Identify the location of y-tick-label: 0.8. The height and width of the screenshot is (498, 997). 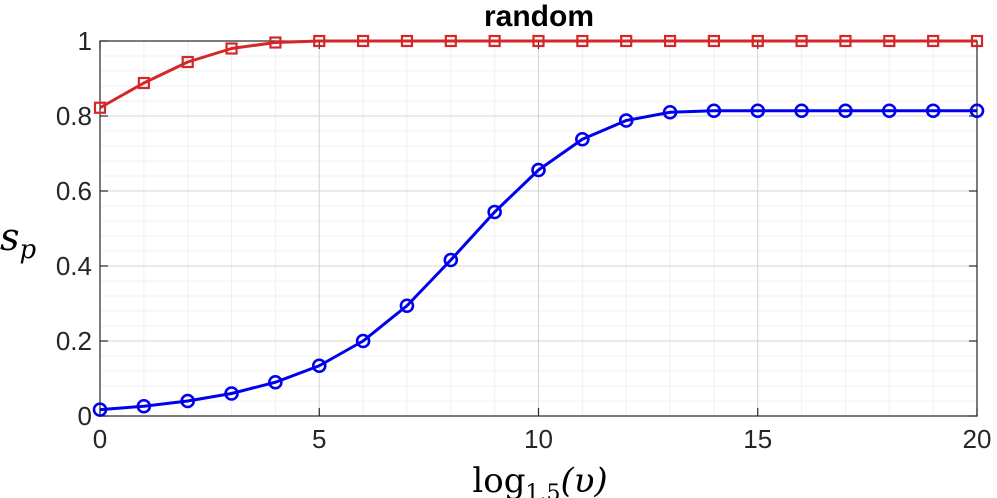
(74, 116).